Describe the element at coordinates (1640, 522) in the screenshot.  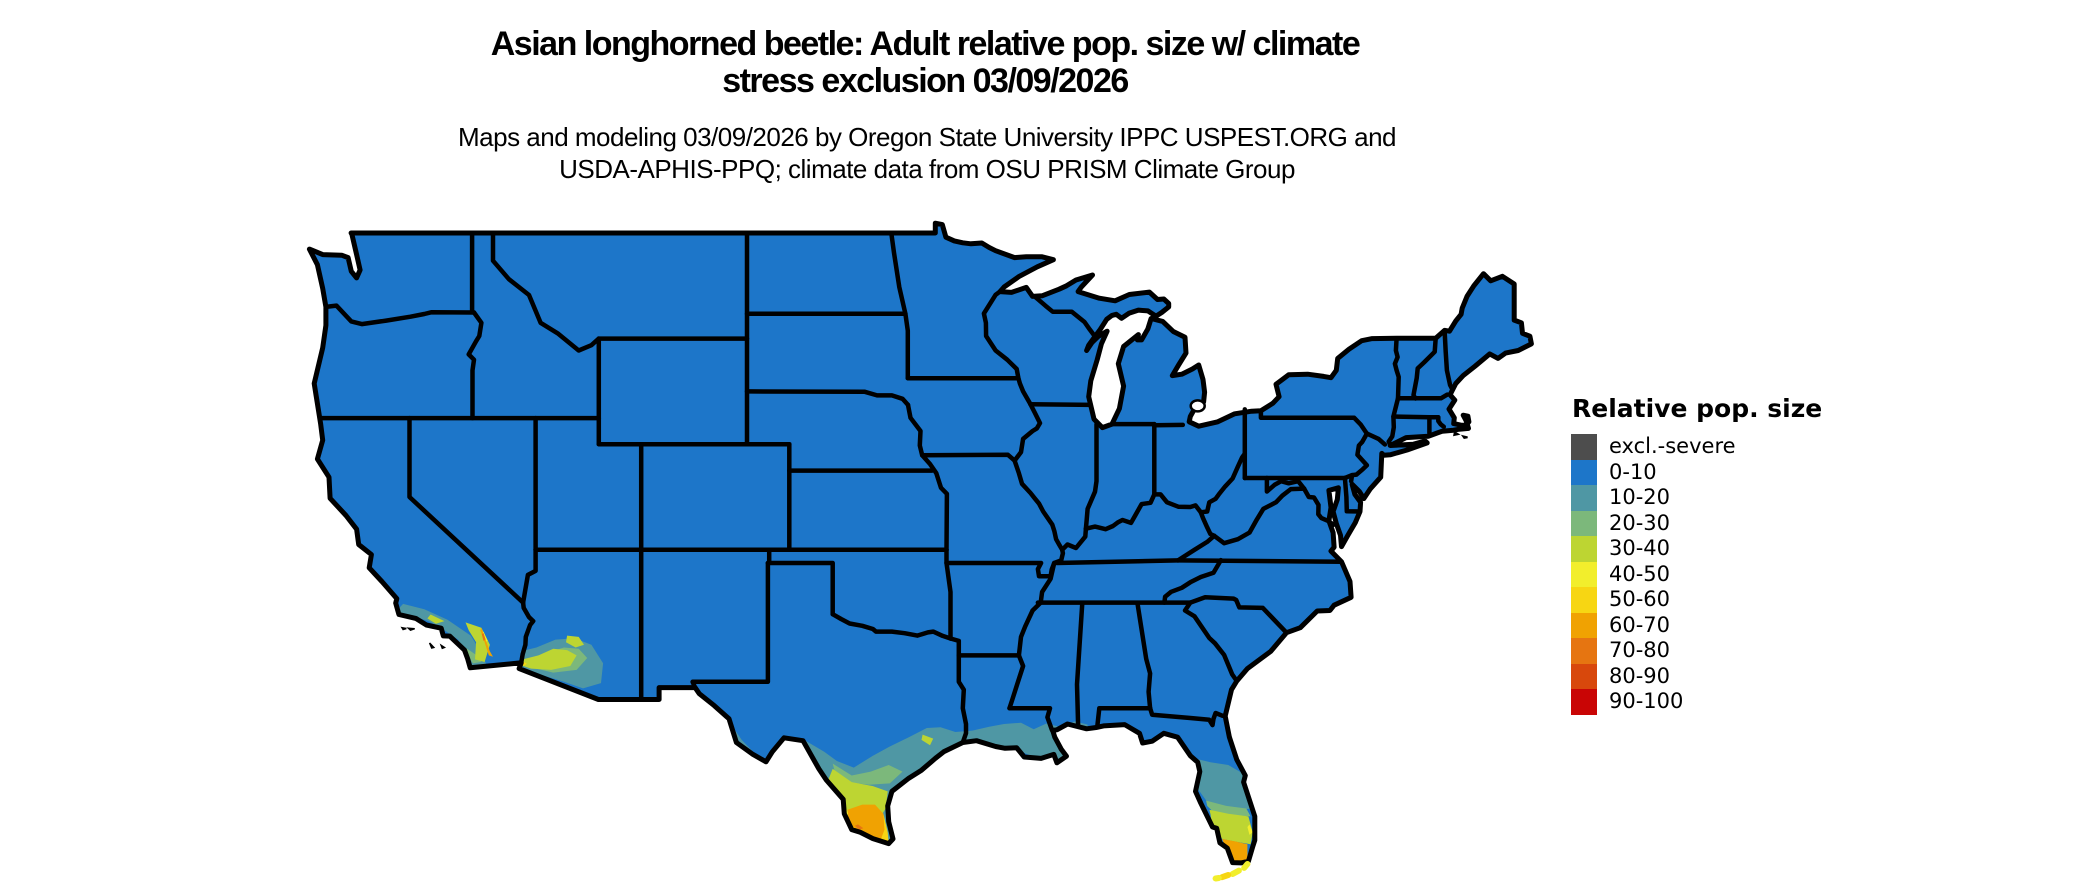
I see `legend-label: 20-30` at that location.